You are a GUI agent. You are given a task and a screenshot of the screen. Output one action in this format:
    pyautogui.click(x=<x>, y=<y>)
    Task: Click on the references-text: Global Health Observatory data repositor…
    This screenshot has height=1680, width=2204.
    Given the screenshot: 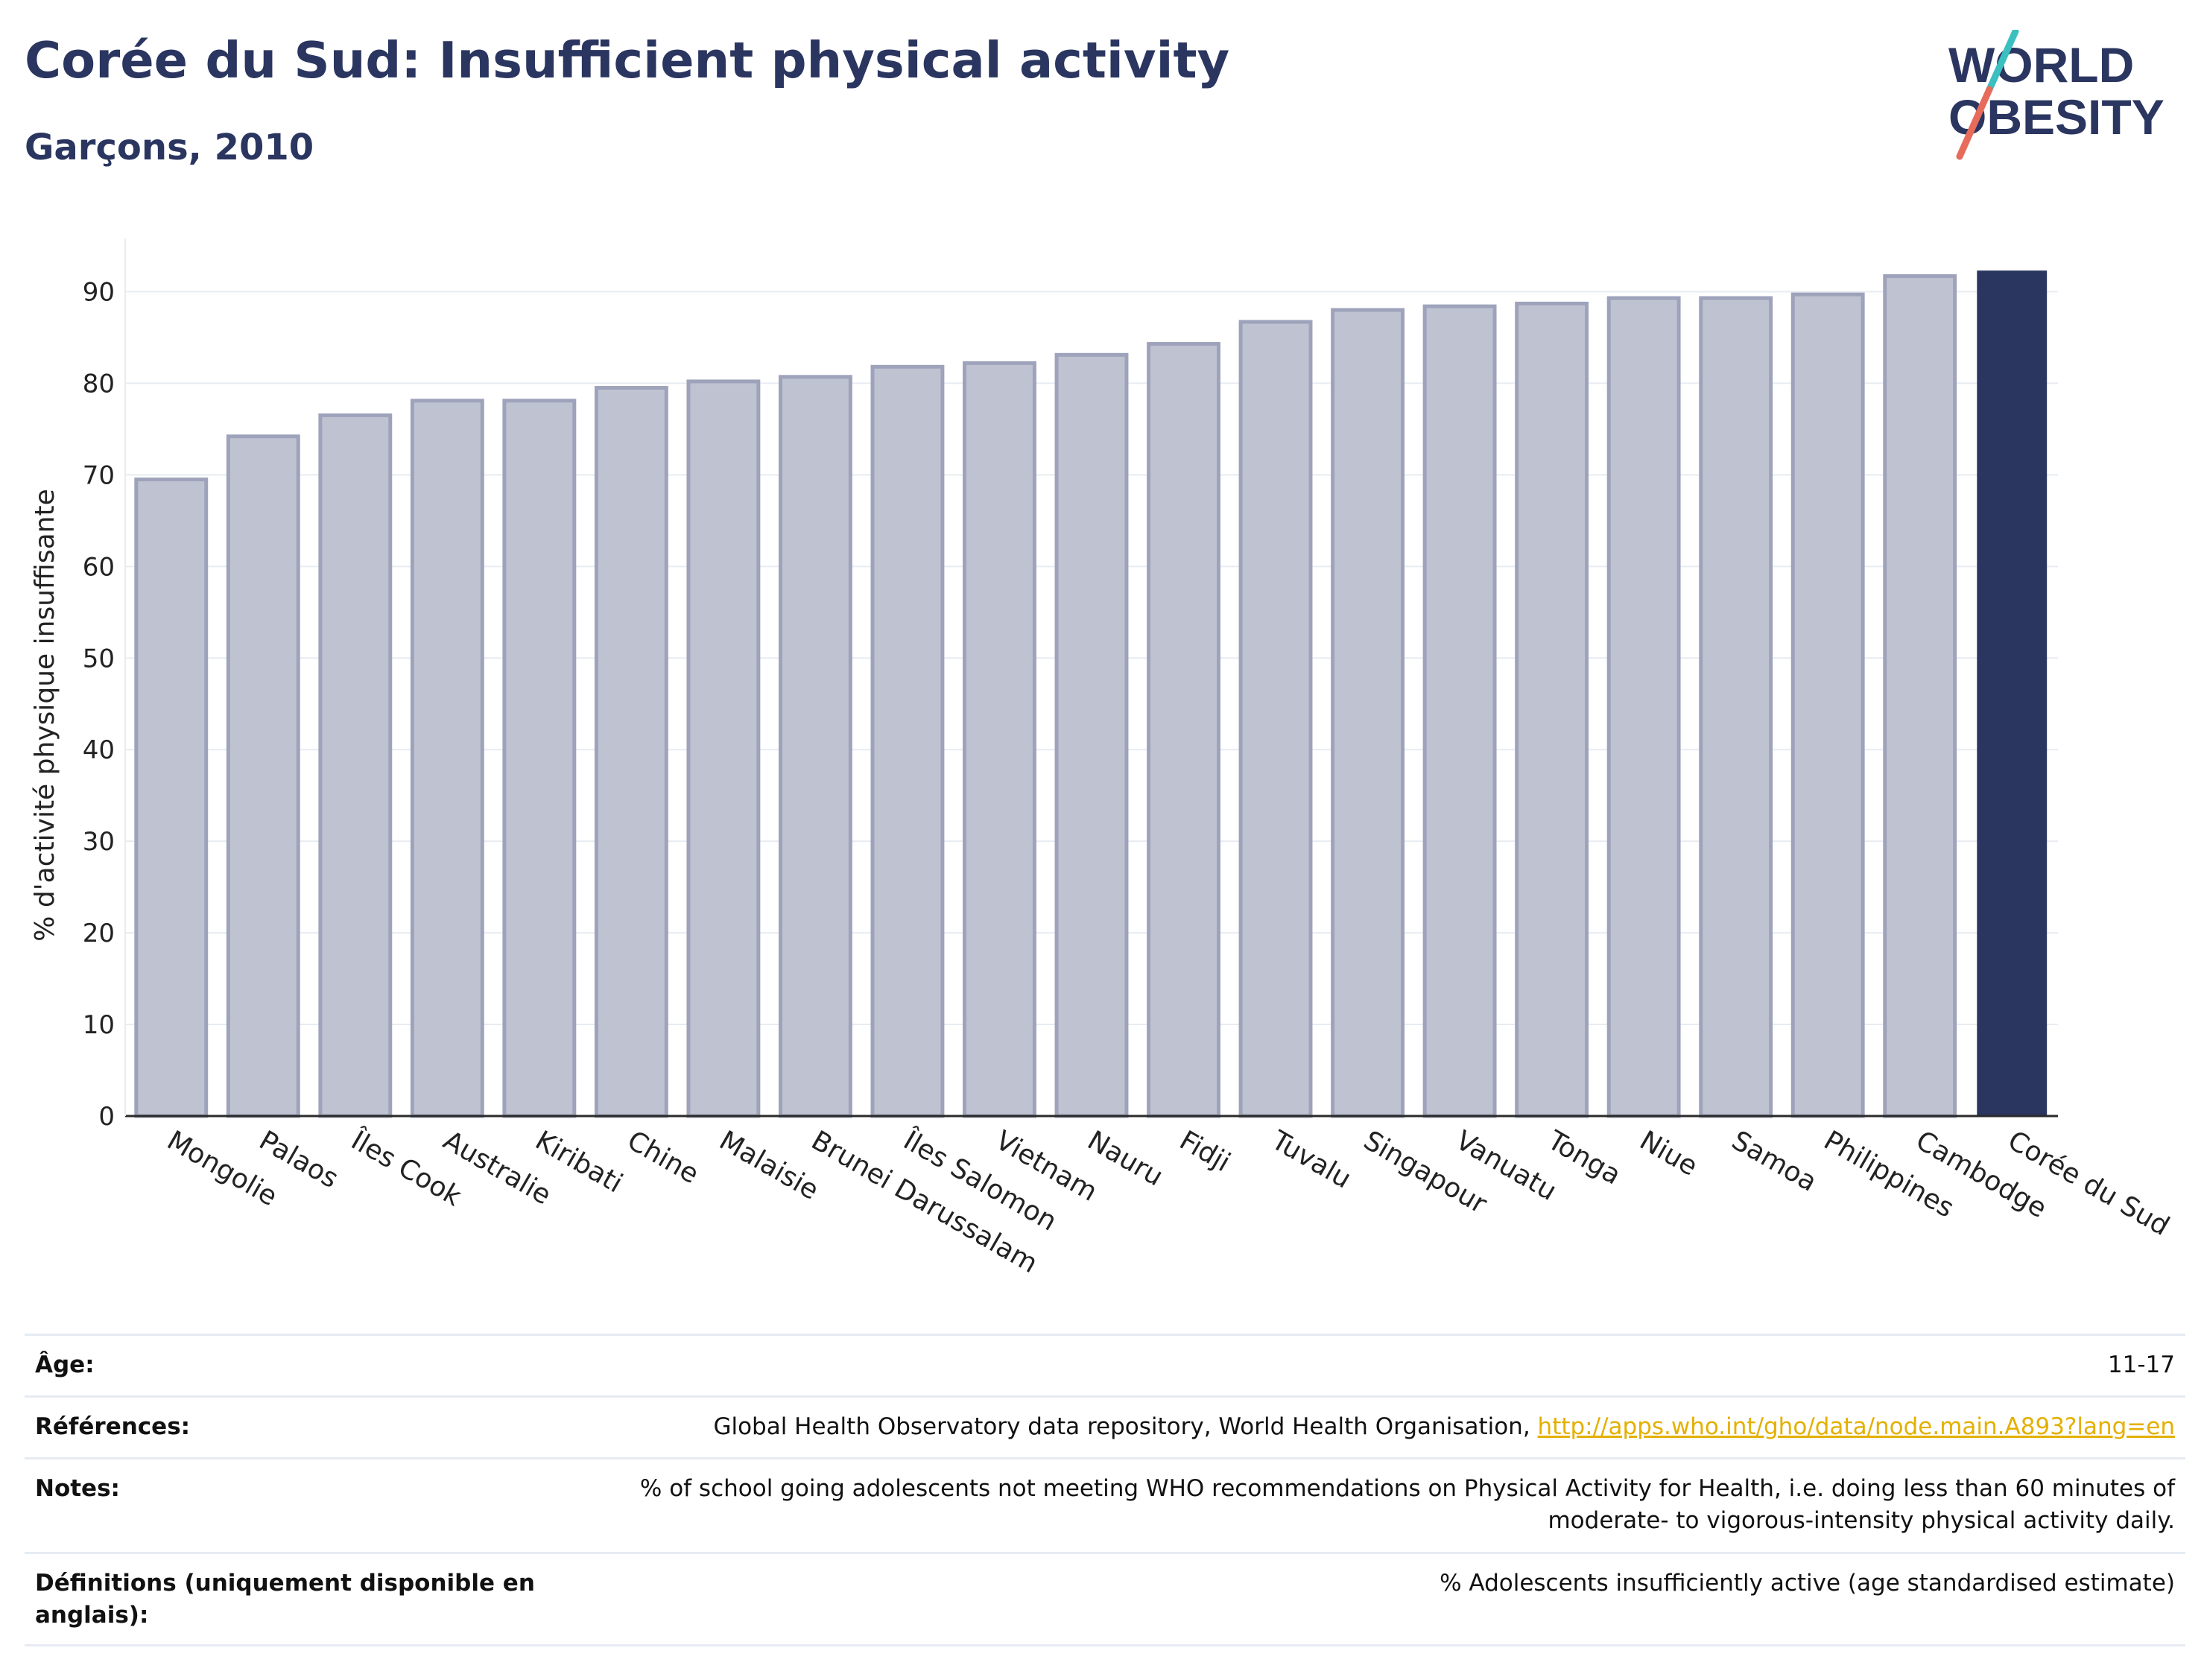 What is the action you would take?
    pyautogui.click(x=1125, y=1426)
    